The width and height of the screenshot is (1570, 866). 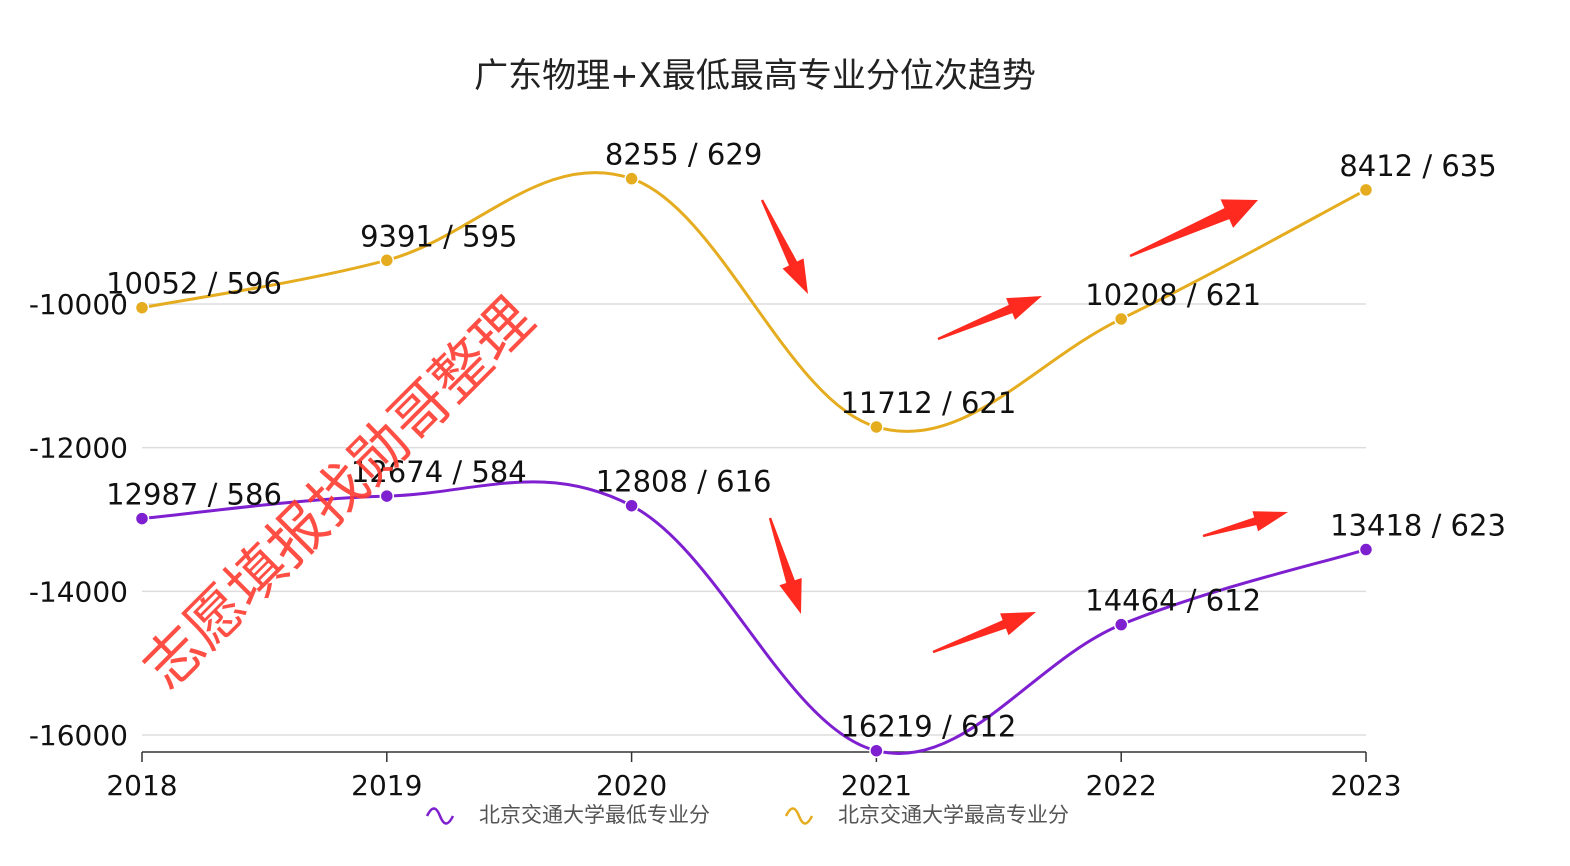 What do you see at coordinates (78, 735) in the screenshot?
I see `y-tick-label: -16000` at bounding box center [78, 735].